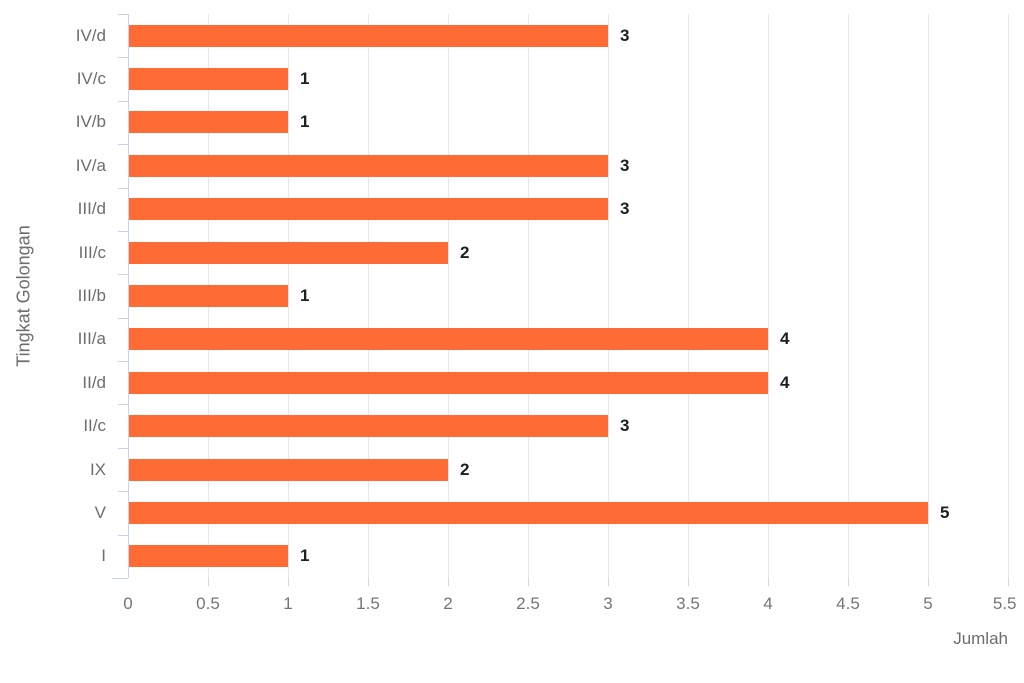 The height and width of the screenshot is (683, 1024). I want to click on bar-ii-c, so click(368, 426).